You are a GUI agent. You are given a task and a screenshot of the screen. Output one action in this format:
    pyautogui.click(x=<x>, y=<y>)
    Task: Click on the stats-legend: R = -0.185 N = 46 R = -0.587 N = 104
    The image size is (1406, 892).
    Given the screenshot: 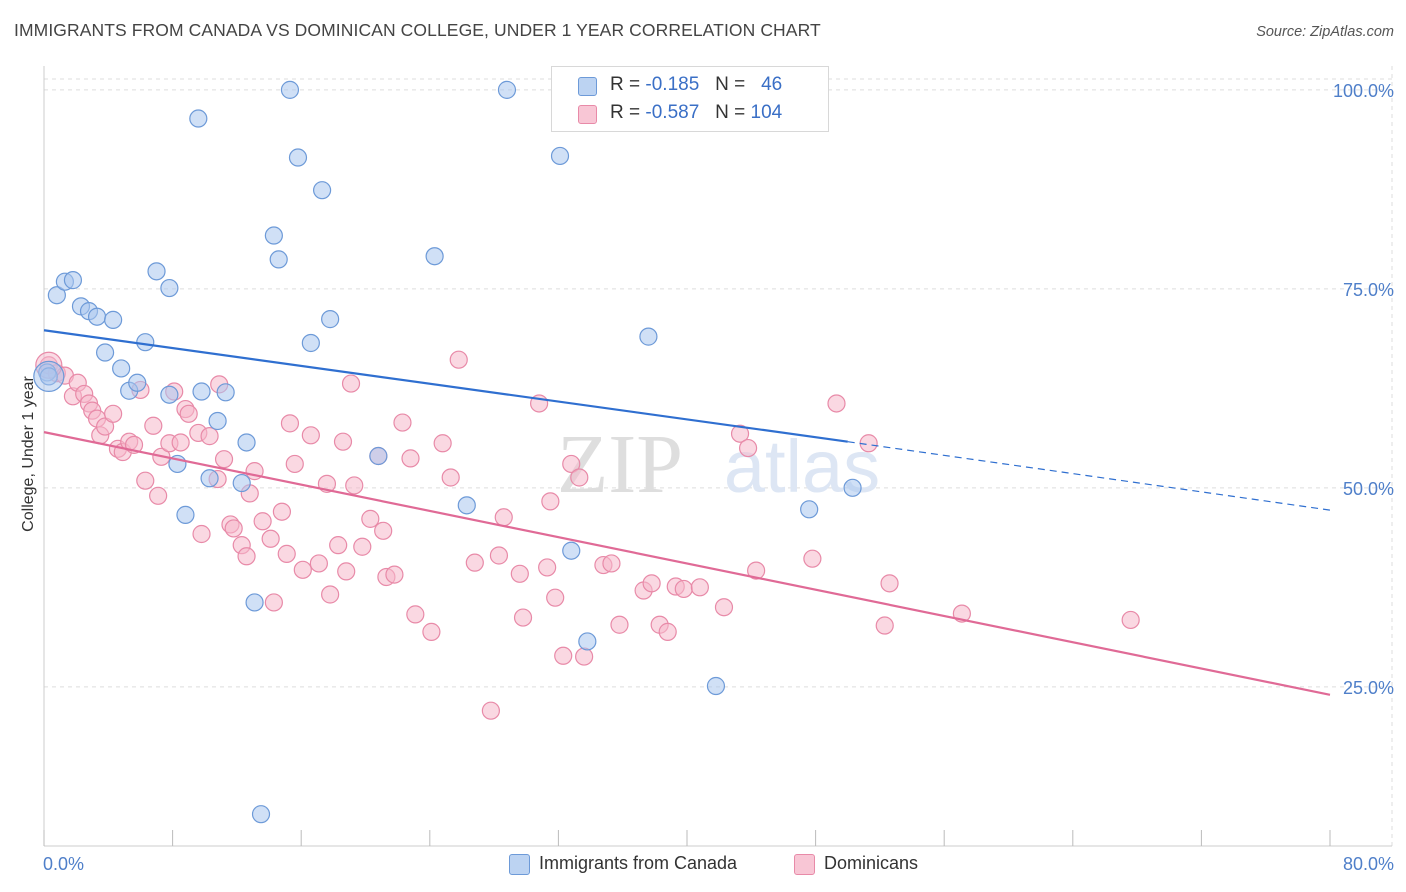 What is the action you would take?
    pyautogui.click(x=690, y=99)
    